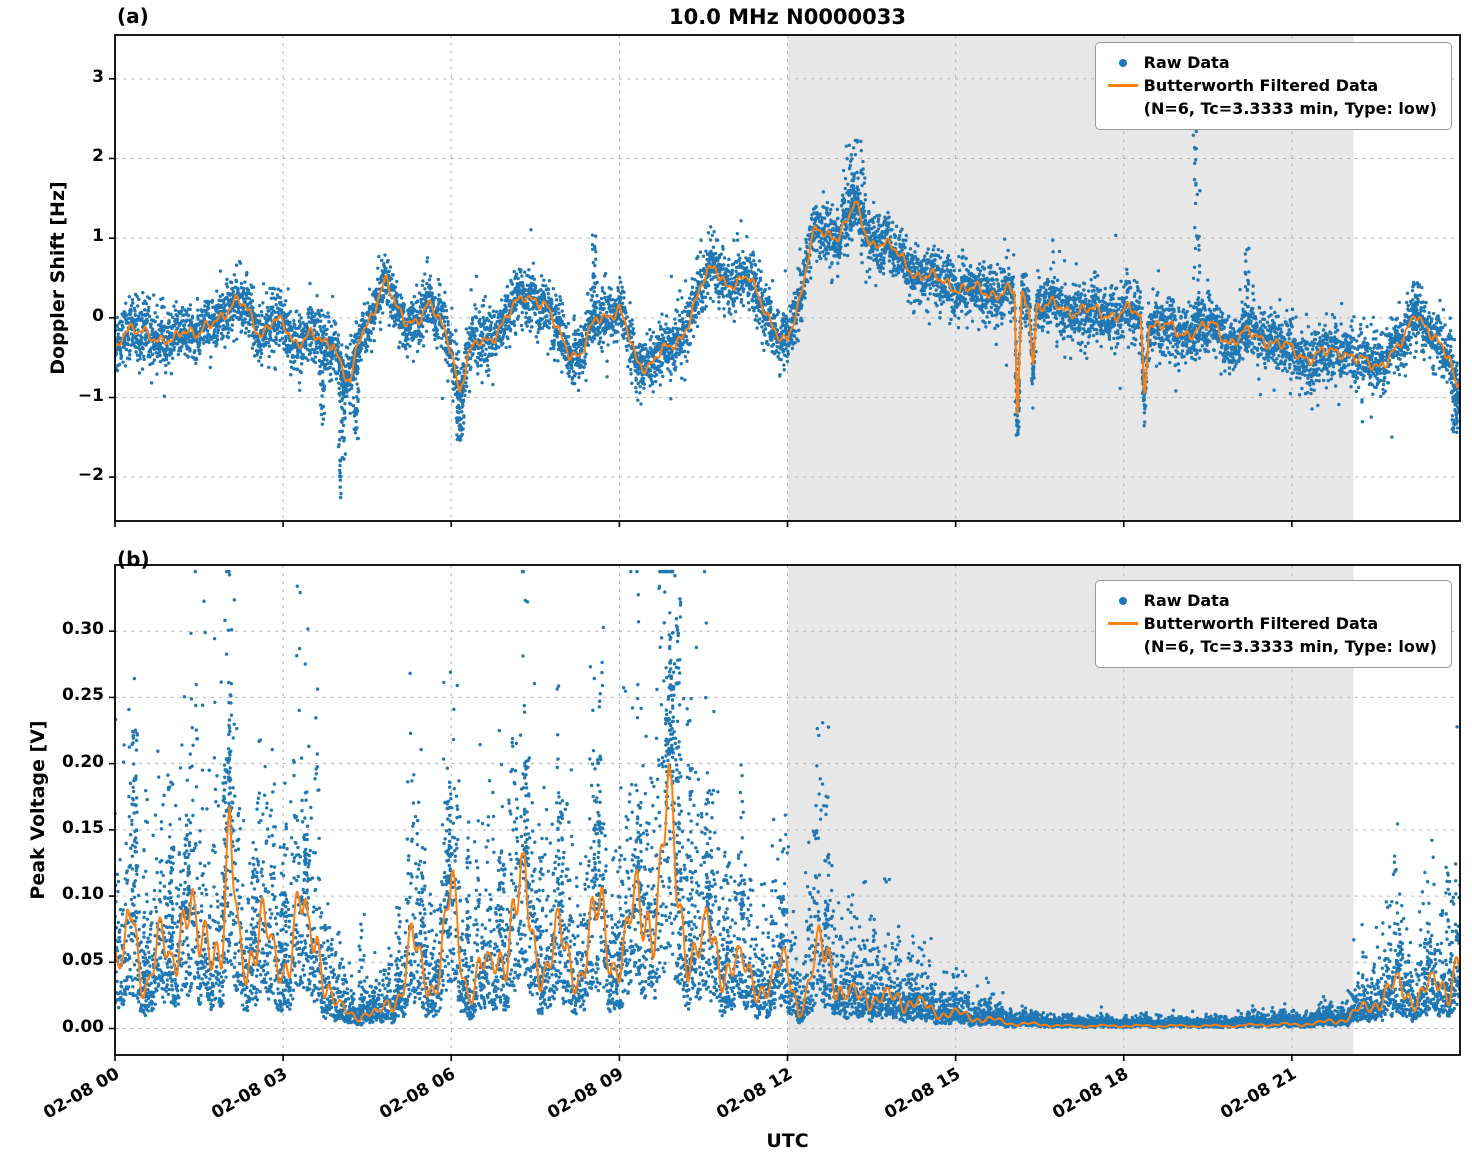 The width and height of the screenshot is (1472, 1172). I want to click on y-tick-label: 0, so click(98, 315).